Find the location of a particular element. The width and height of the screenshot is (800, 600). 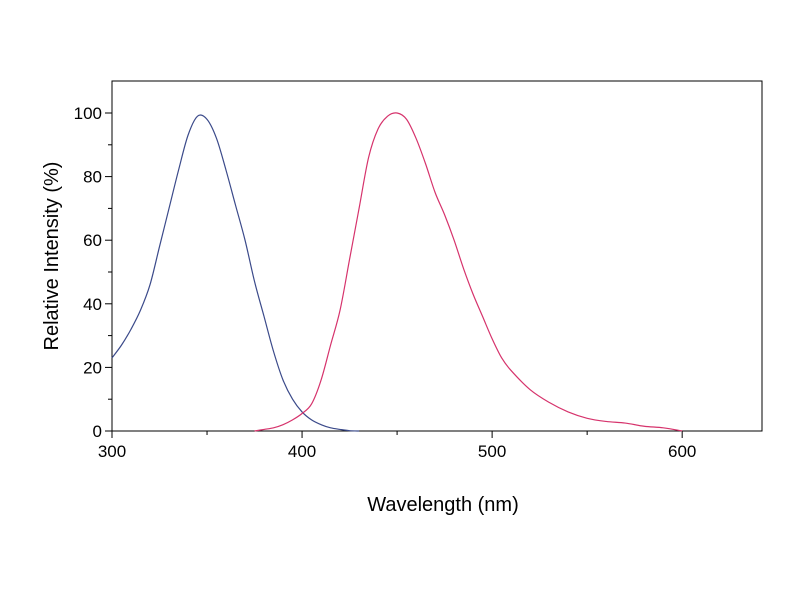

y-tick-label: 100 is located at coordinates (88, 113).